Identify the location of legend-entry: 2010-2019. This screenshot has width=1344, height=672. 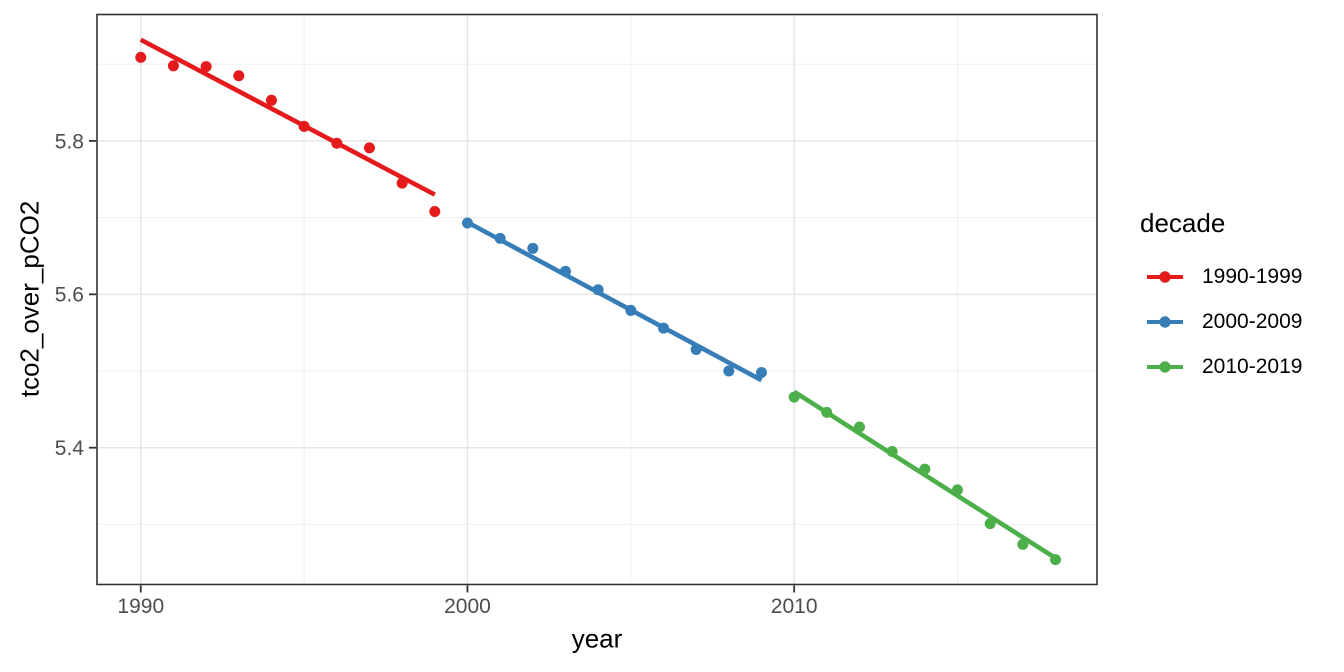
(1221, 367).